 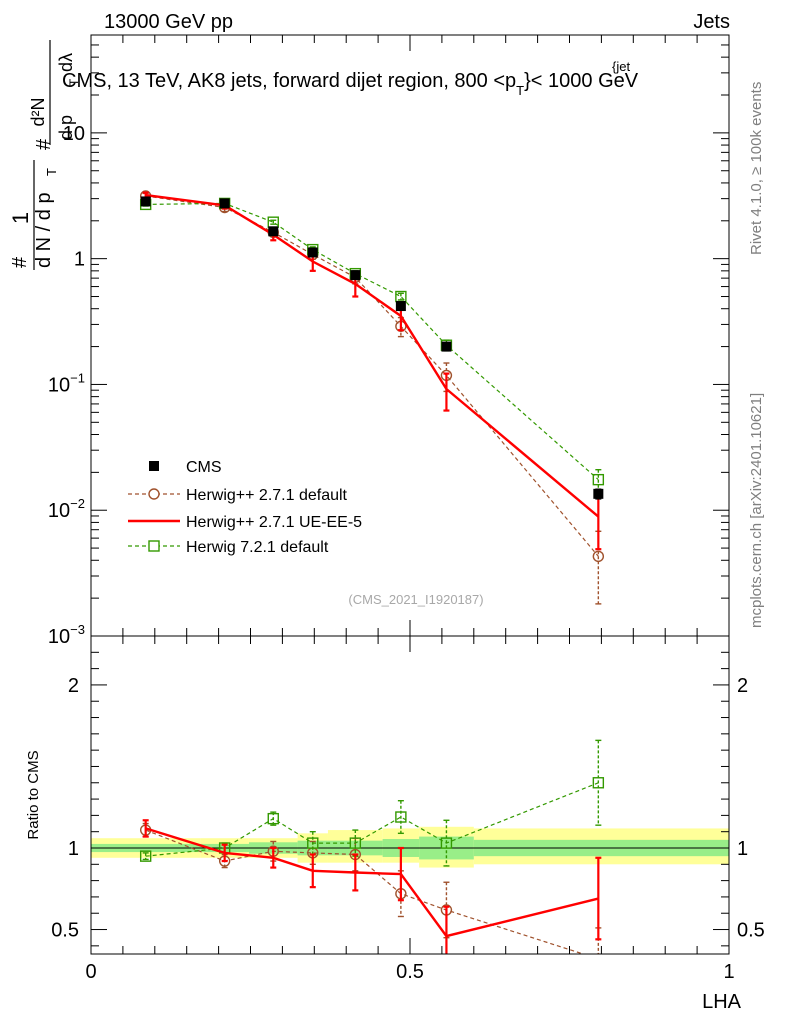 I want to click on mcplots-url: mcplots.cern.ch [arXiv:2401.10621], so click(x=756, y=510).